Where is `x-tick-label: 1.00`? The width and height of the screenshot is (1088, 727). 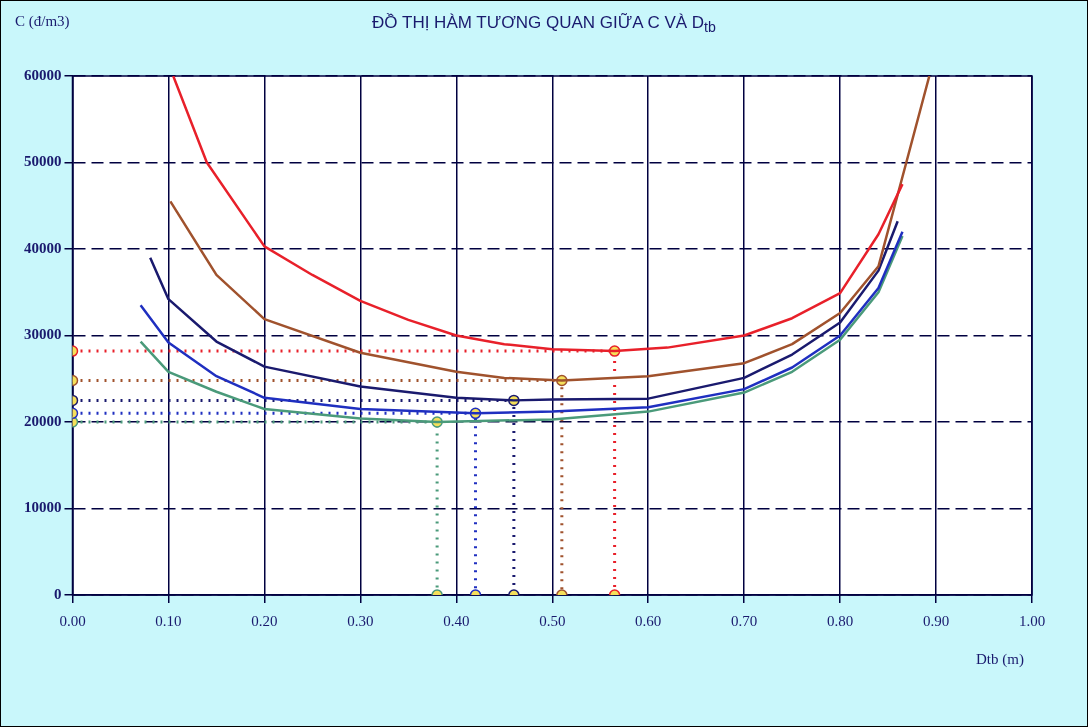 x-tick-label: 1.00 is located at coordinates (1032, 620).